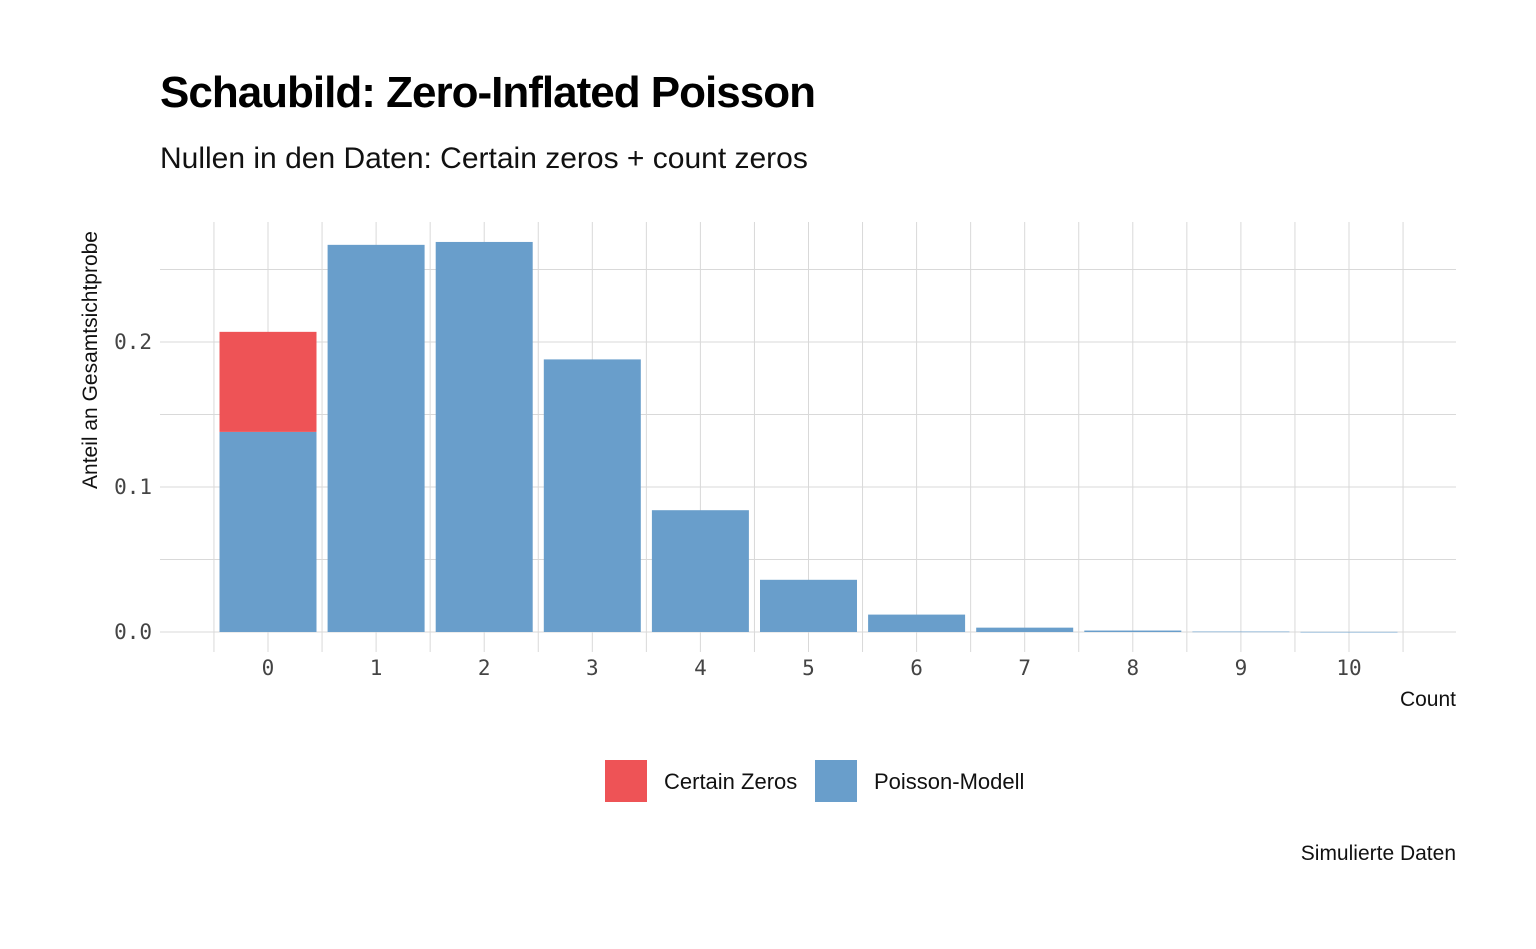 This screenshot has width=1536, height=949. Describe the element at coordinates (376, 668) in the screenshot. I see `x-tick-label: 1` at that location.